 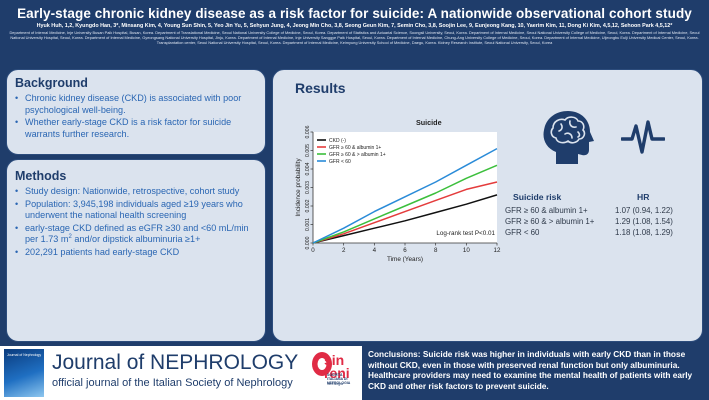 I want to click on conclusions-label: Conclusions:, so click(x=394, y=354).